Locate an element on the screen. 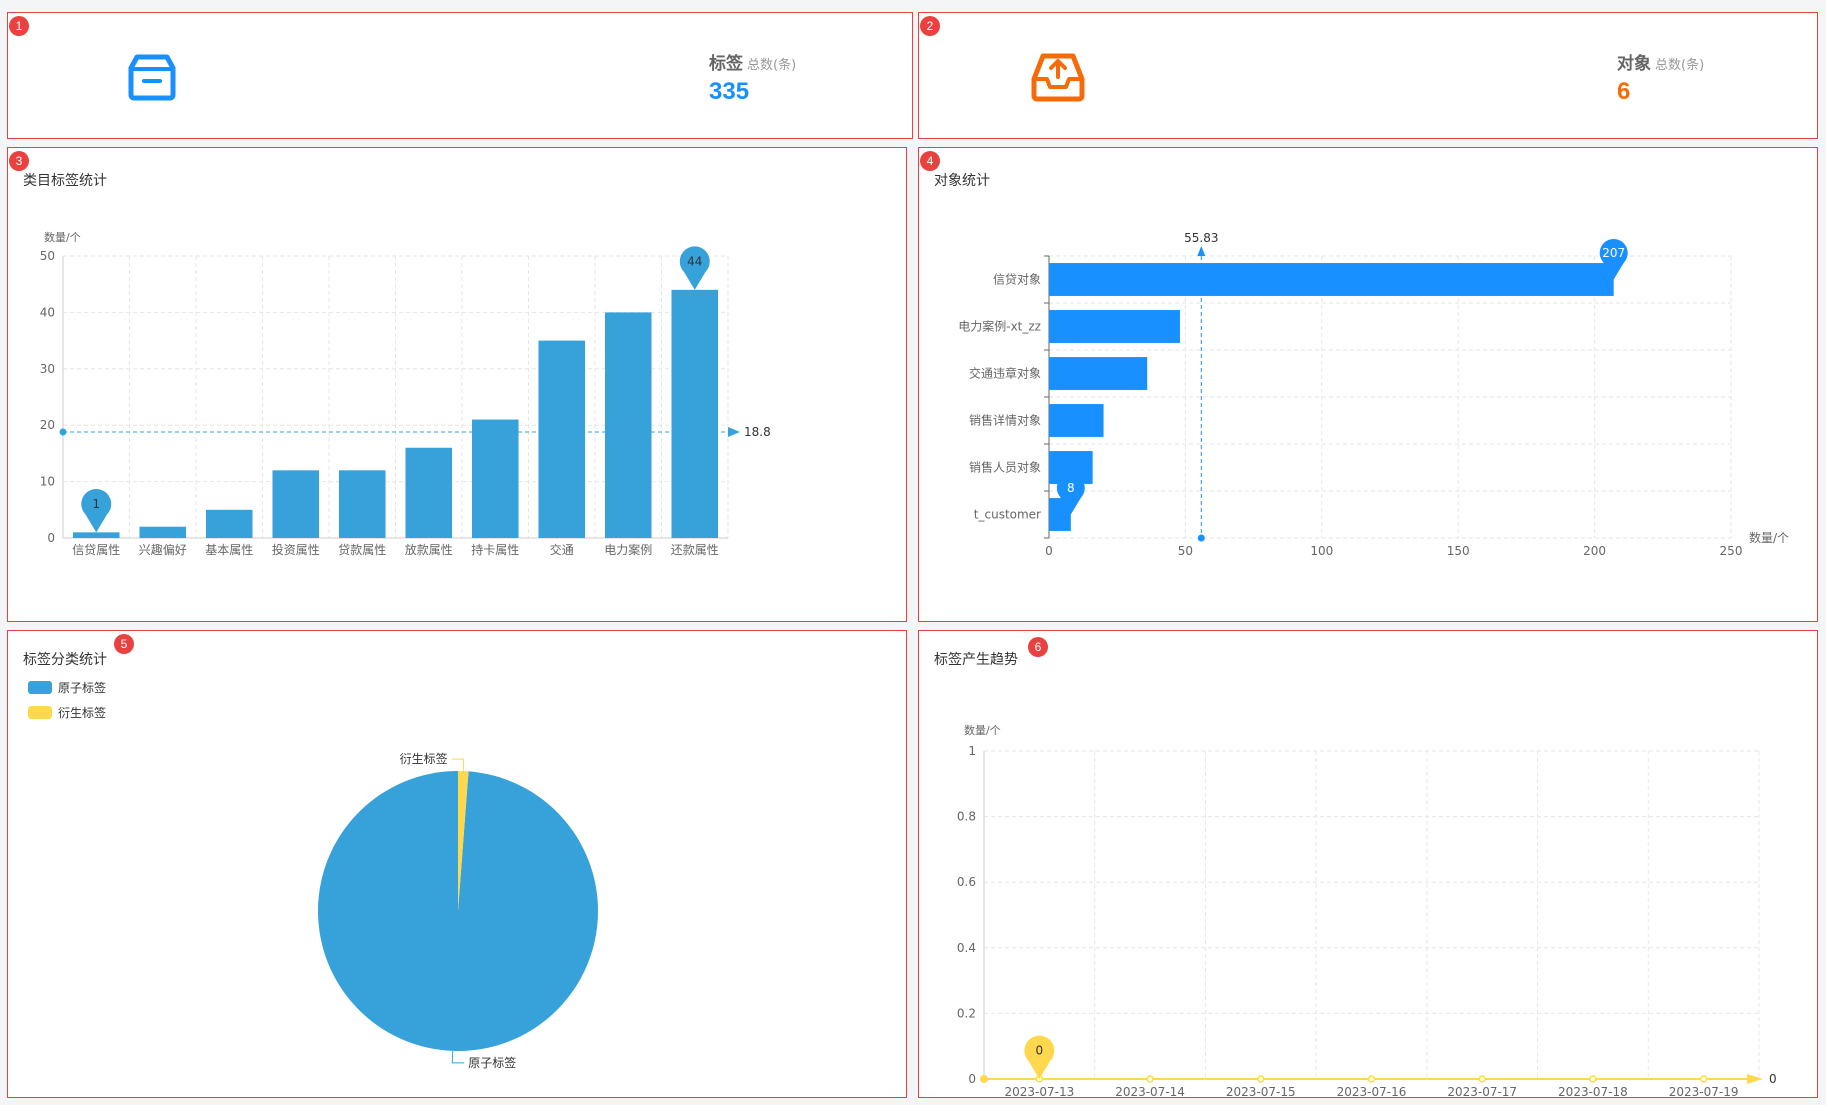 The height and width of the screenshot is (1105, 1826). panel-badge: 5 is located at coordinates (124, 644).